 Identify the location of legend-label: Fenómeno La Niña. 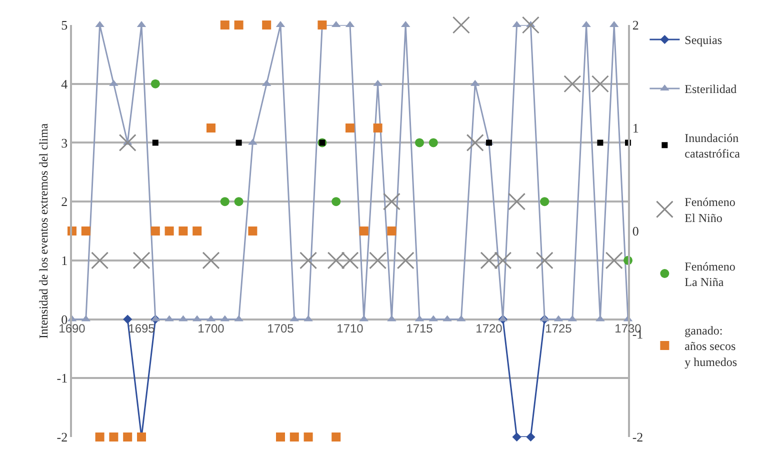
(710, 274).